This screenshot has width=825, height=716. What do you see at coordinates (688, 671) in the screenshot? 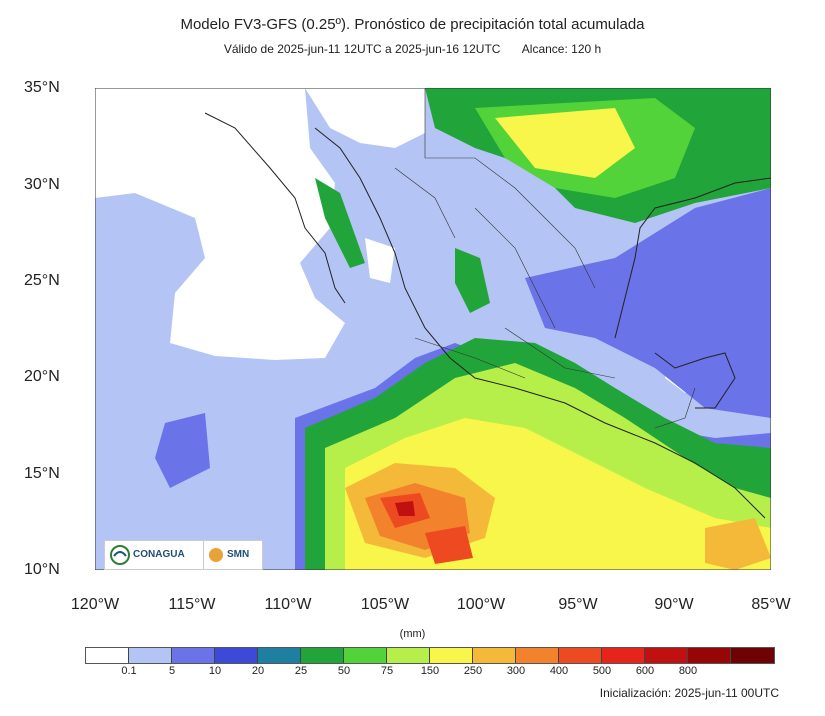
I see `colorbar-tick-label: 800` at bounding box center [688, 671].